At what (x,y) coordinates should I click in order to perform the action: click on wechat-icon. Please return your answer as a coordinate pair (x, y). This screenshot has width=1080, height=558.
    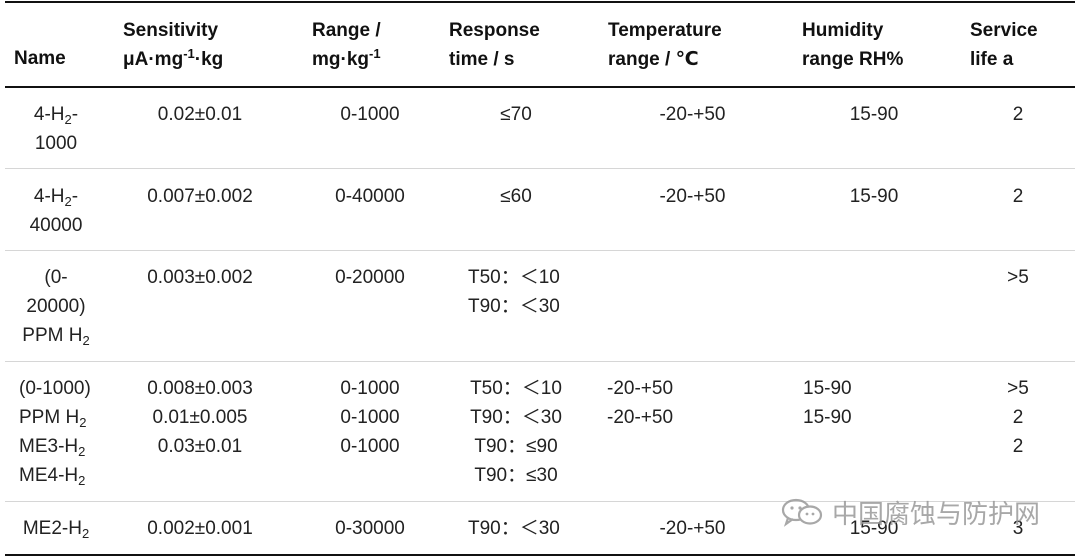
    Looking at the image, I should click on (802, 512).